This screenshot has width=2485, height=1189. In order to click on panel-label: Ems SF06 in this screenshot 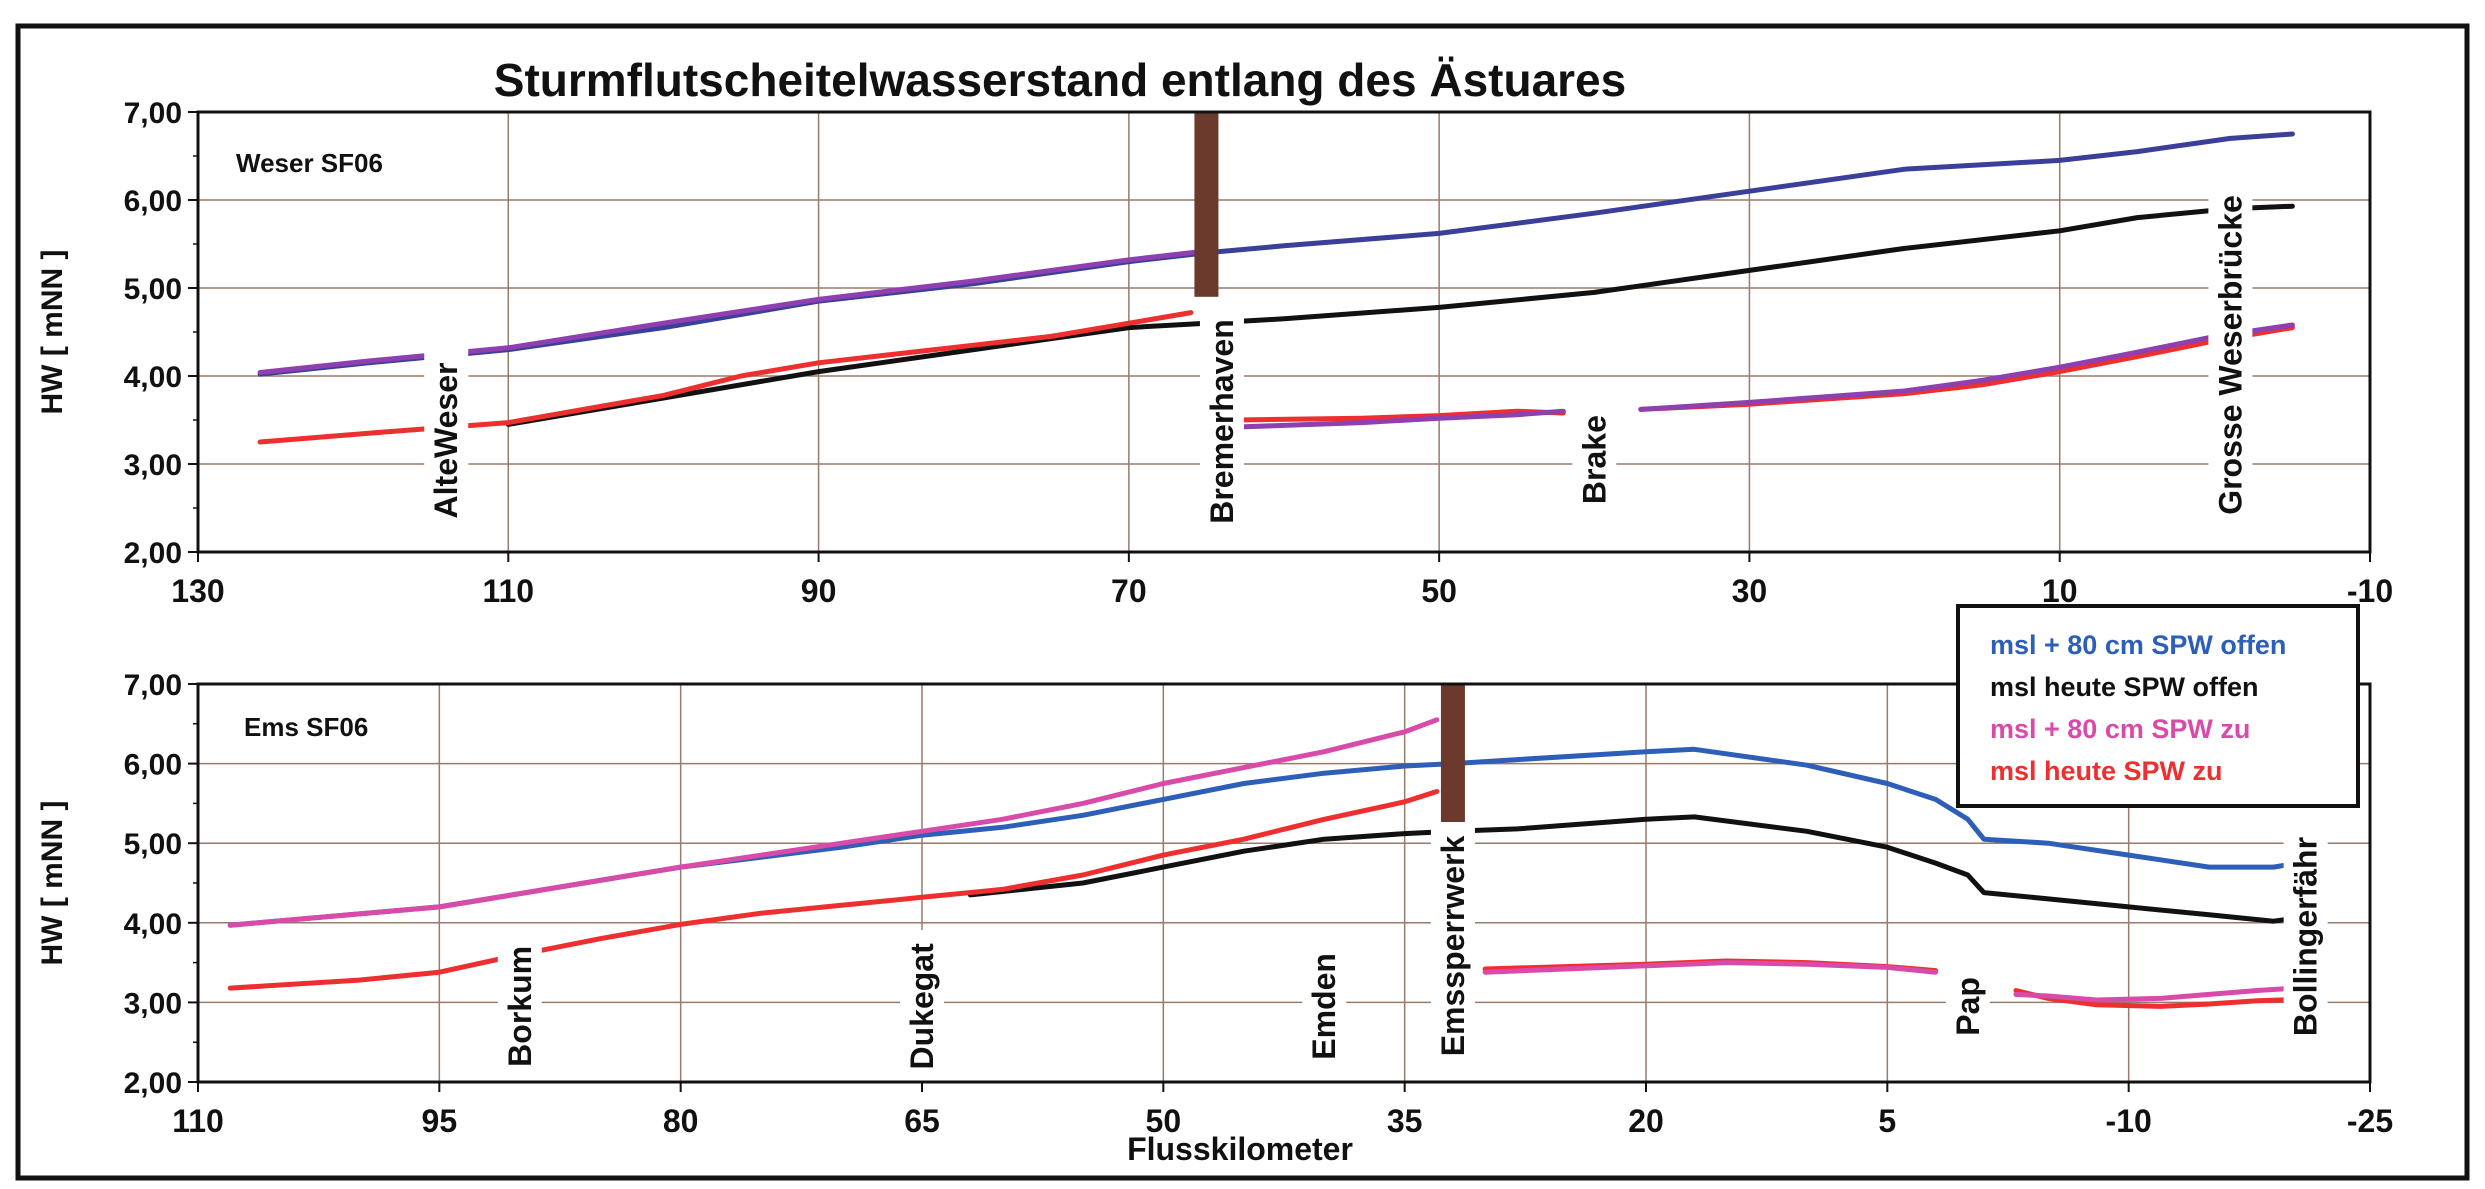, I will do `click(306, 727)`.